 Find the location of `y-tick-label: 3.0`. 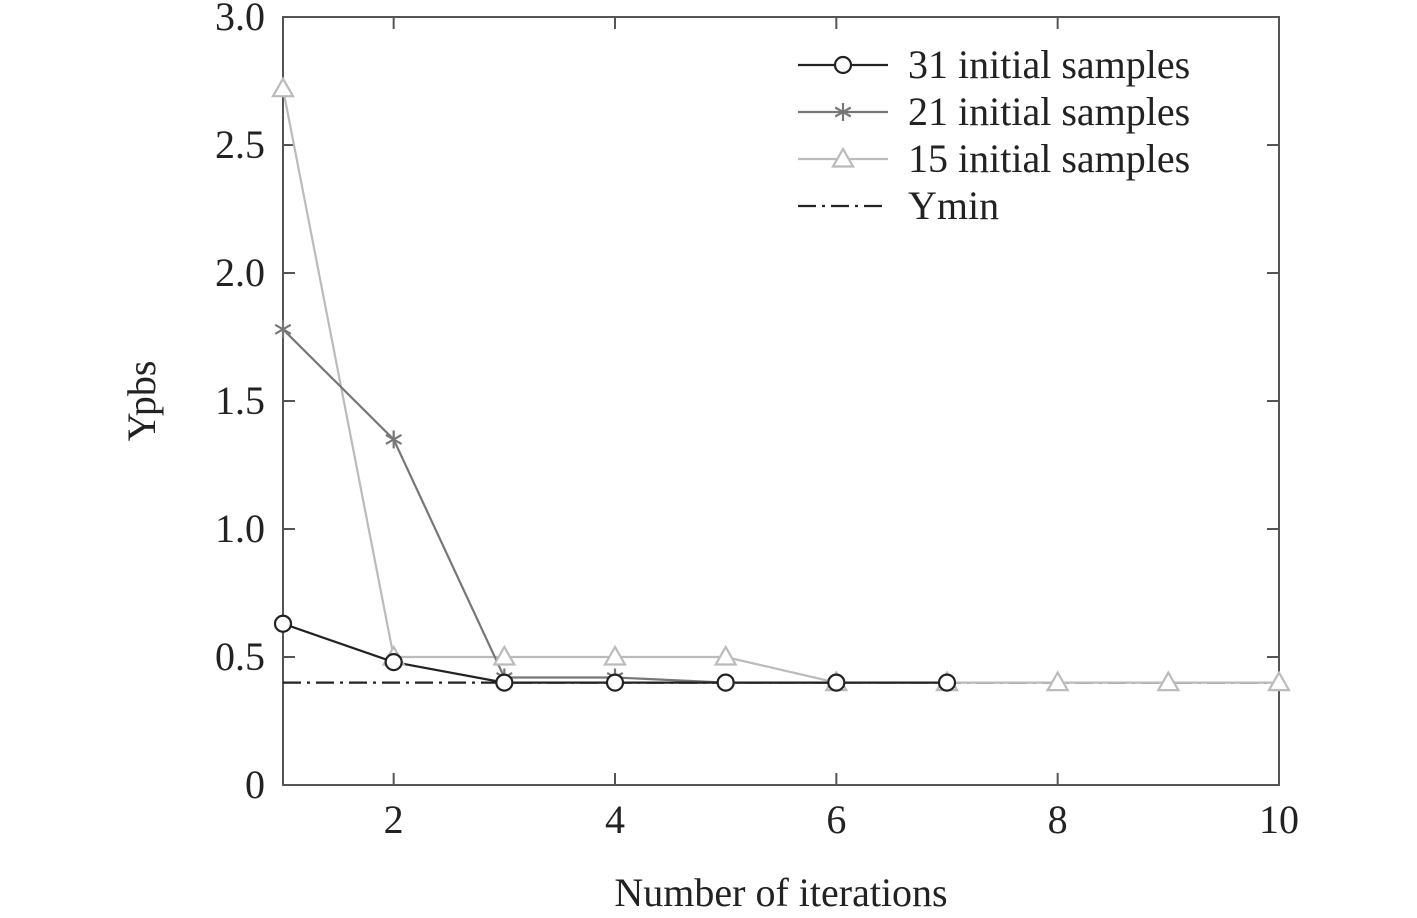

y-tick-label: 3.0 is located at coordinates (240, 19).